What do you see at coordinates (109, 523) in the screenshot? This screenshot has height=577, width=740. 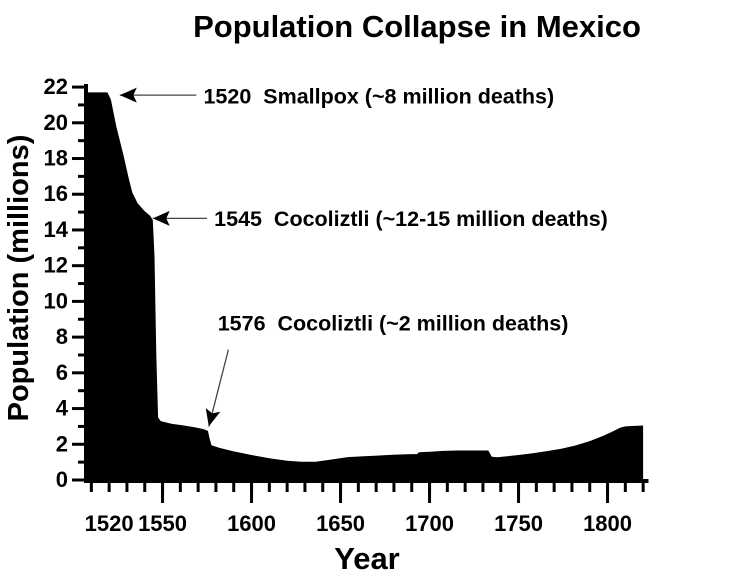 I see `x-tick-label: 1520` at bounding box center [109, 523].